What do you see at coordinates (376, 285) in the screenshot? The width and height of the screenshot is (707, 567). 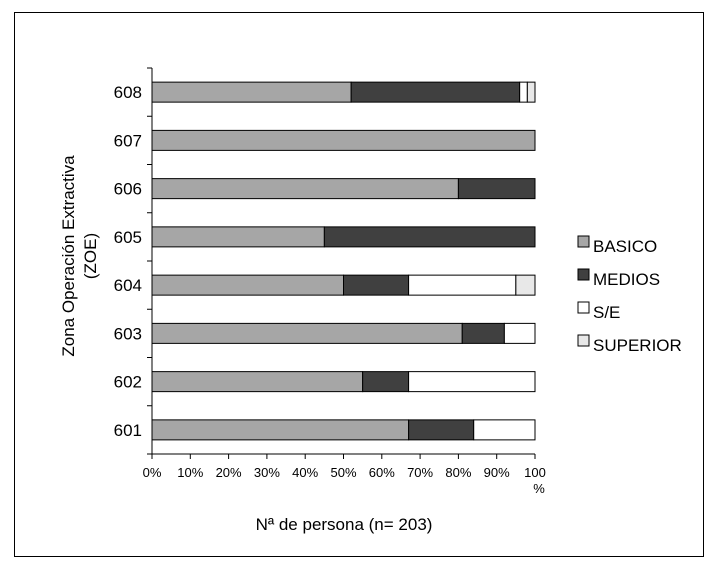 I see `bar-segment-604-medios` at bounding box center [376, 285].